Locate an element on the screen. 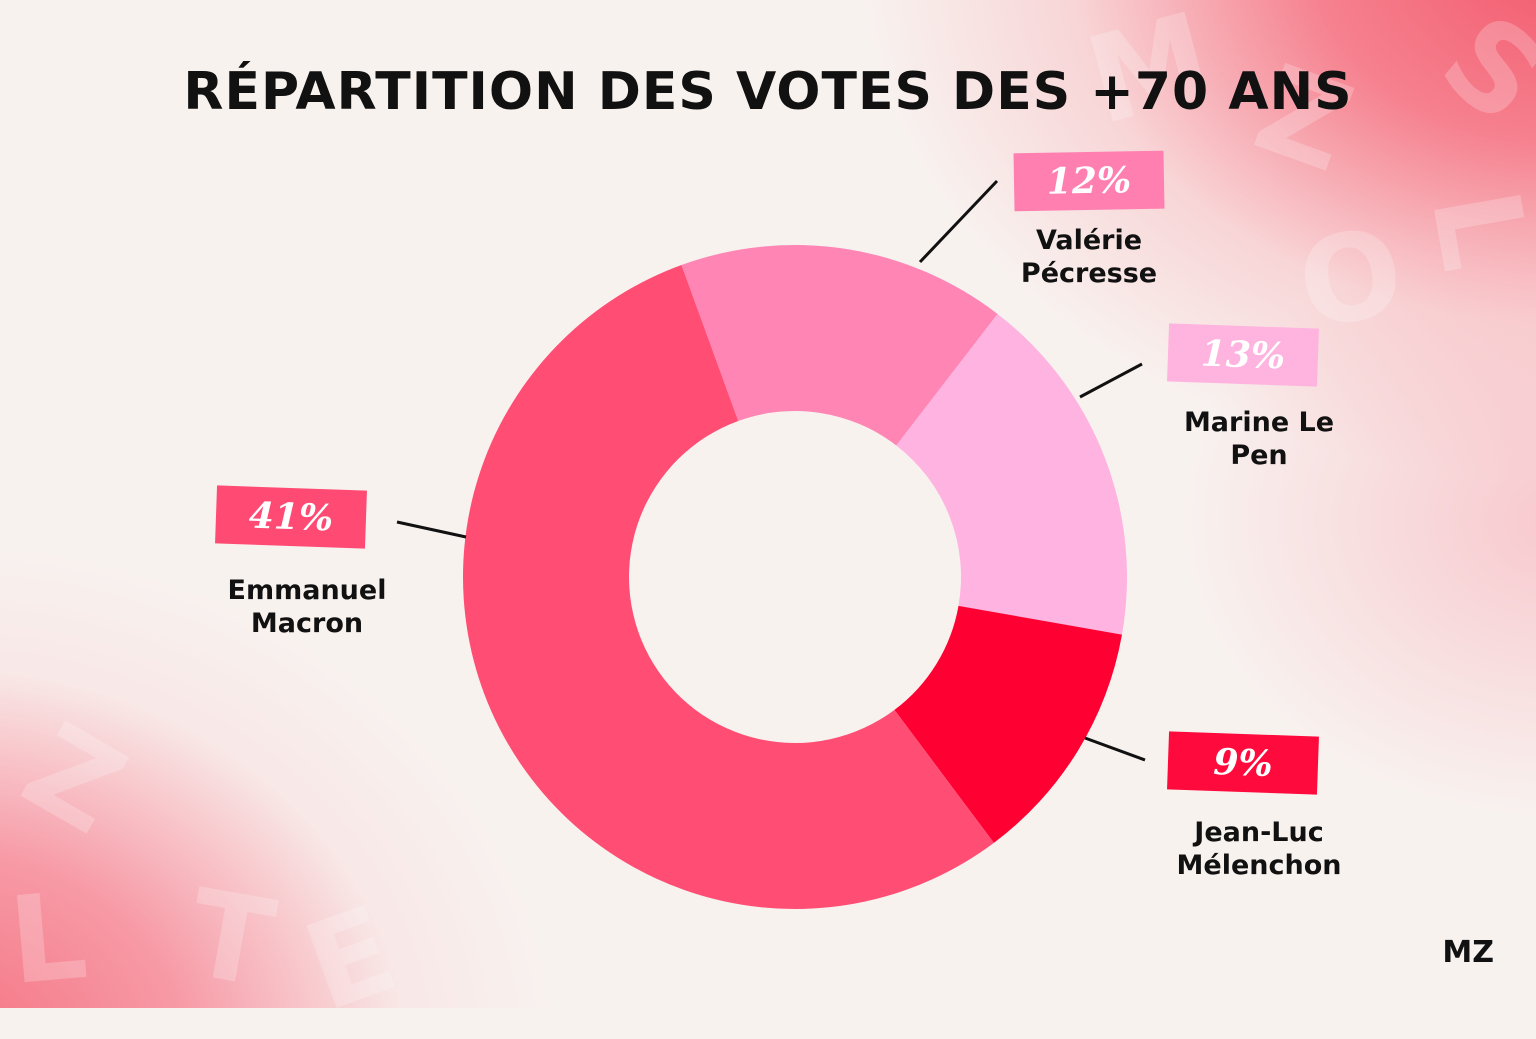  series-label-line: Pécresse is located at coordinates (1089, 273).